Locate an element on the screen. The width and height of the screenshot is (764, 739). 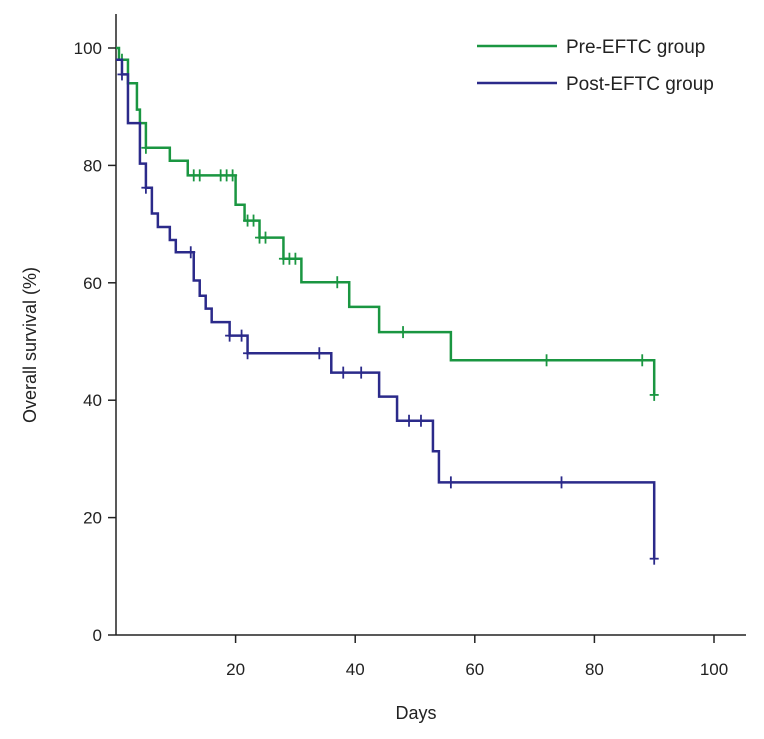
y-tick-label-0: 0 is located at coordinates (97, 635).